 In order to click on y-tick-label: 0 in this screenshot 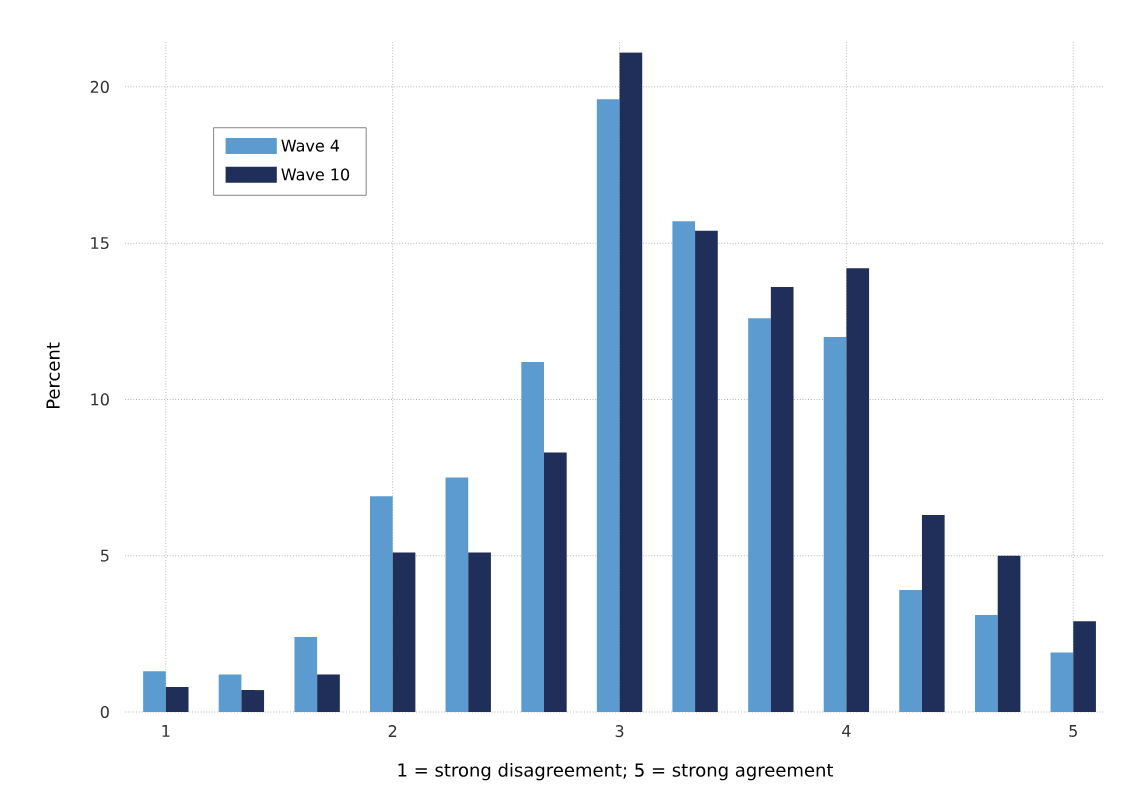, I will do `click(104, 712)`.